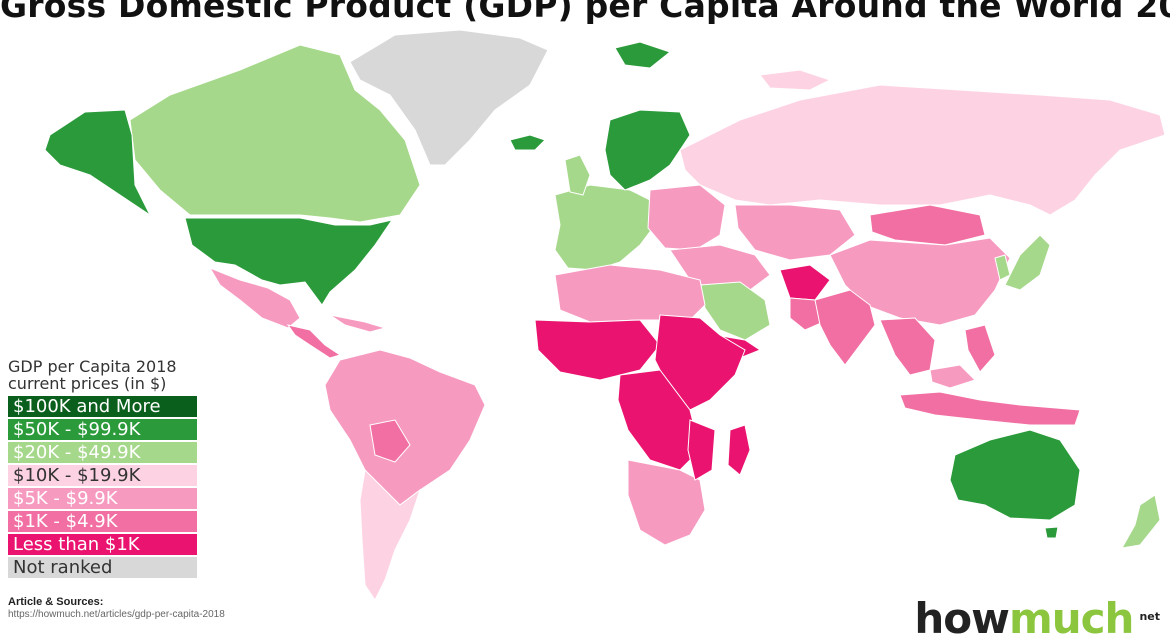 The width and height of the screenshot is (1170, 643). What do you see at coordinates (98, 163) in the screenshot?
I see `region-alaska` at bounding box center [98, 163].